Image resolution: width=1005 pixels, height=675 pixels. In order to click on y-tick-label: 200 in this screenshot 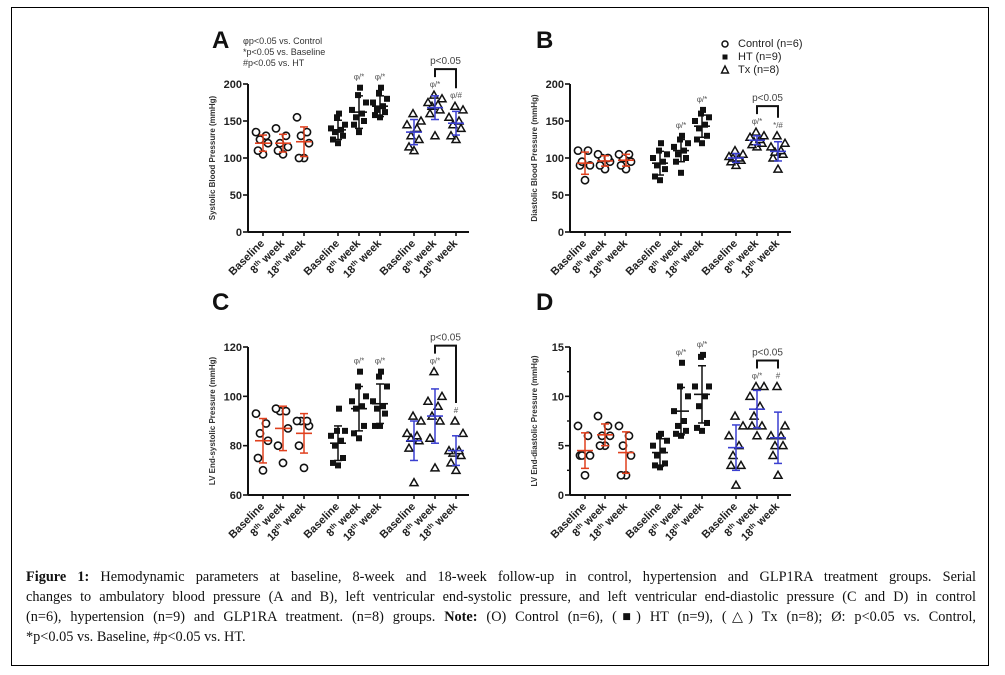, I will do `click(233, 85)`.